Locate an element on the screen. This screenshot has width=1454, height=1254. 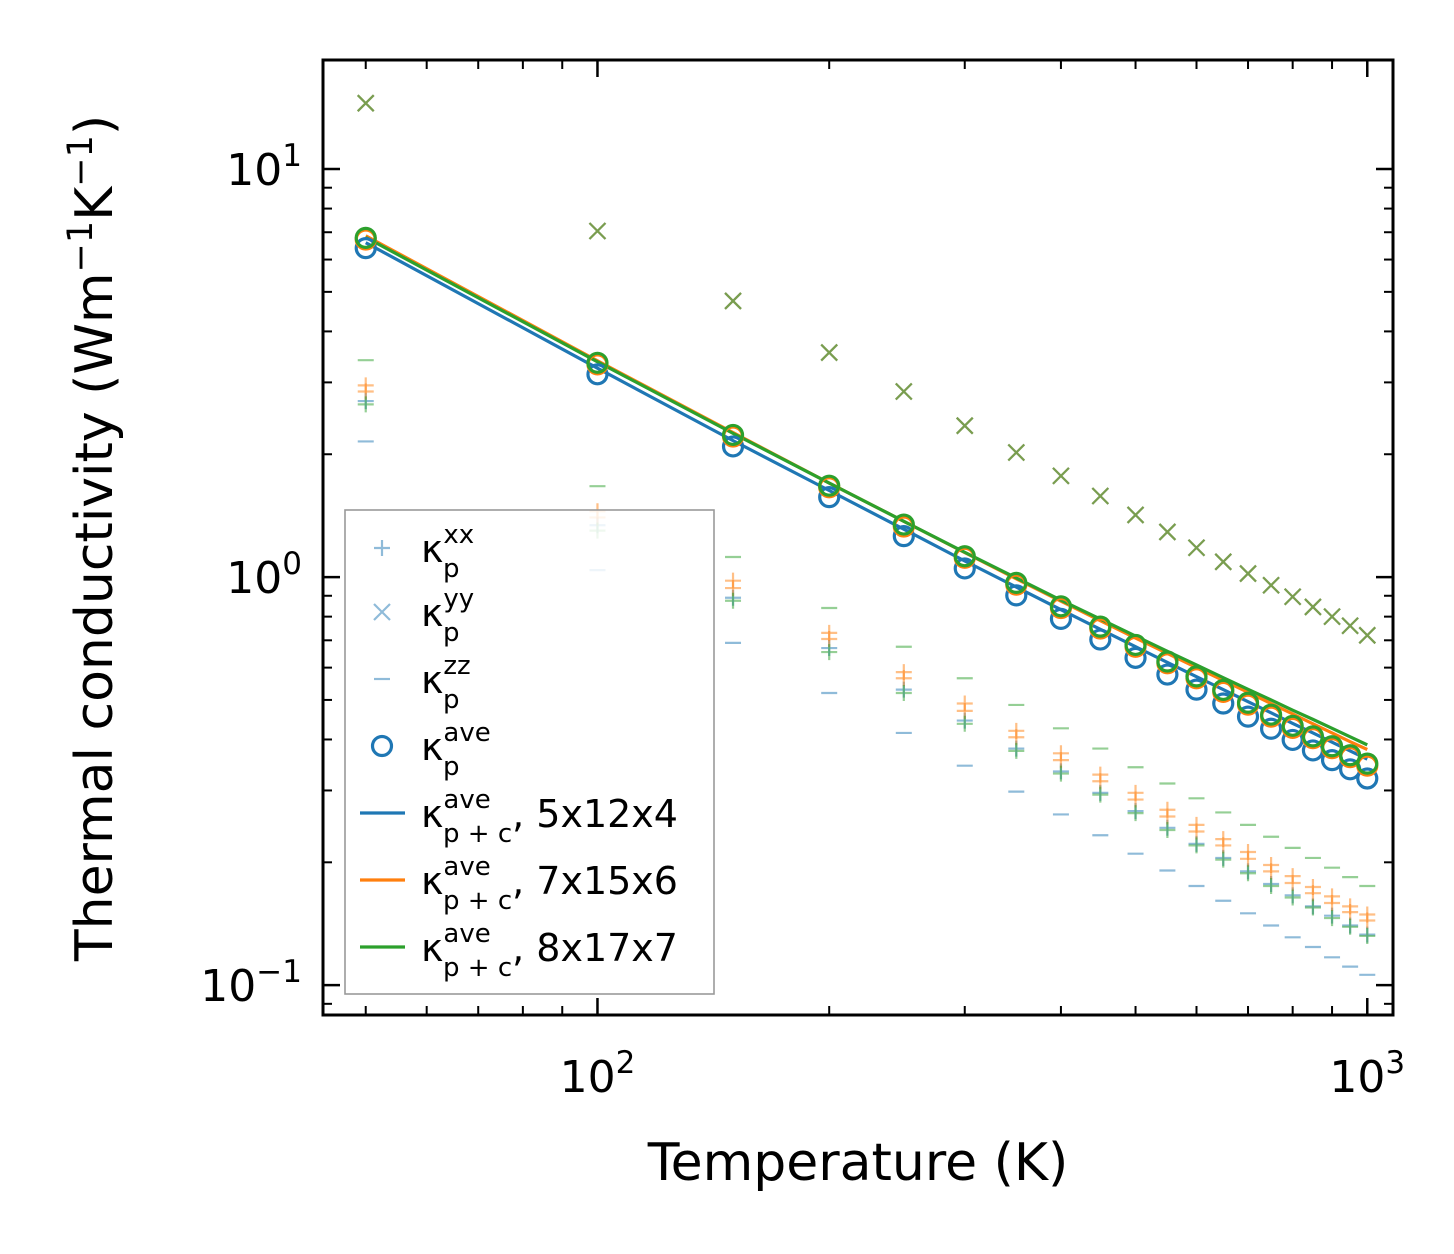
legend-label: κave p is located at coordinates (456, 750).